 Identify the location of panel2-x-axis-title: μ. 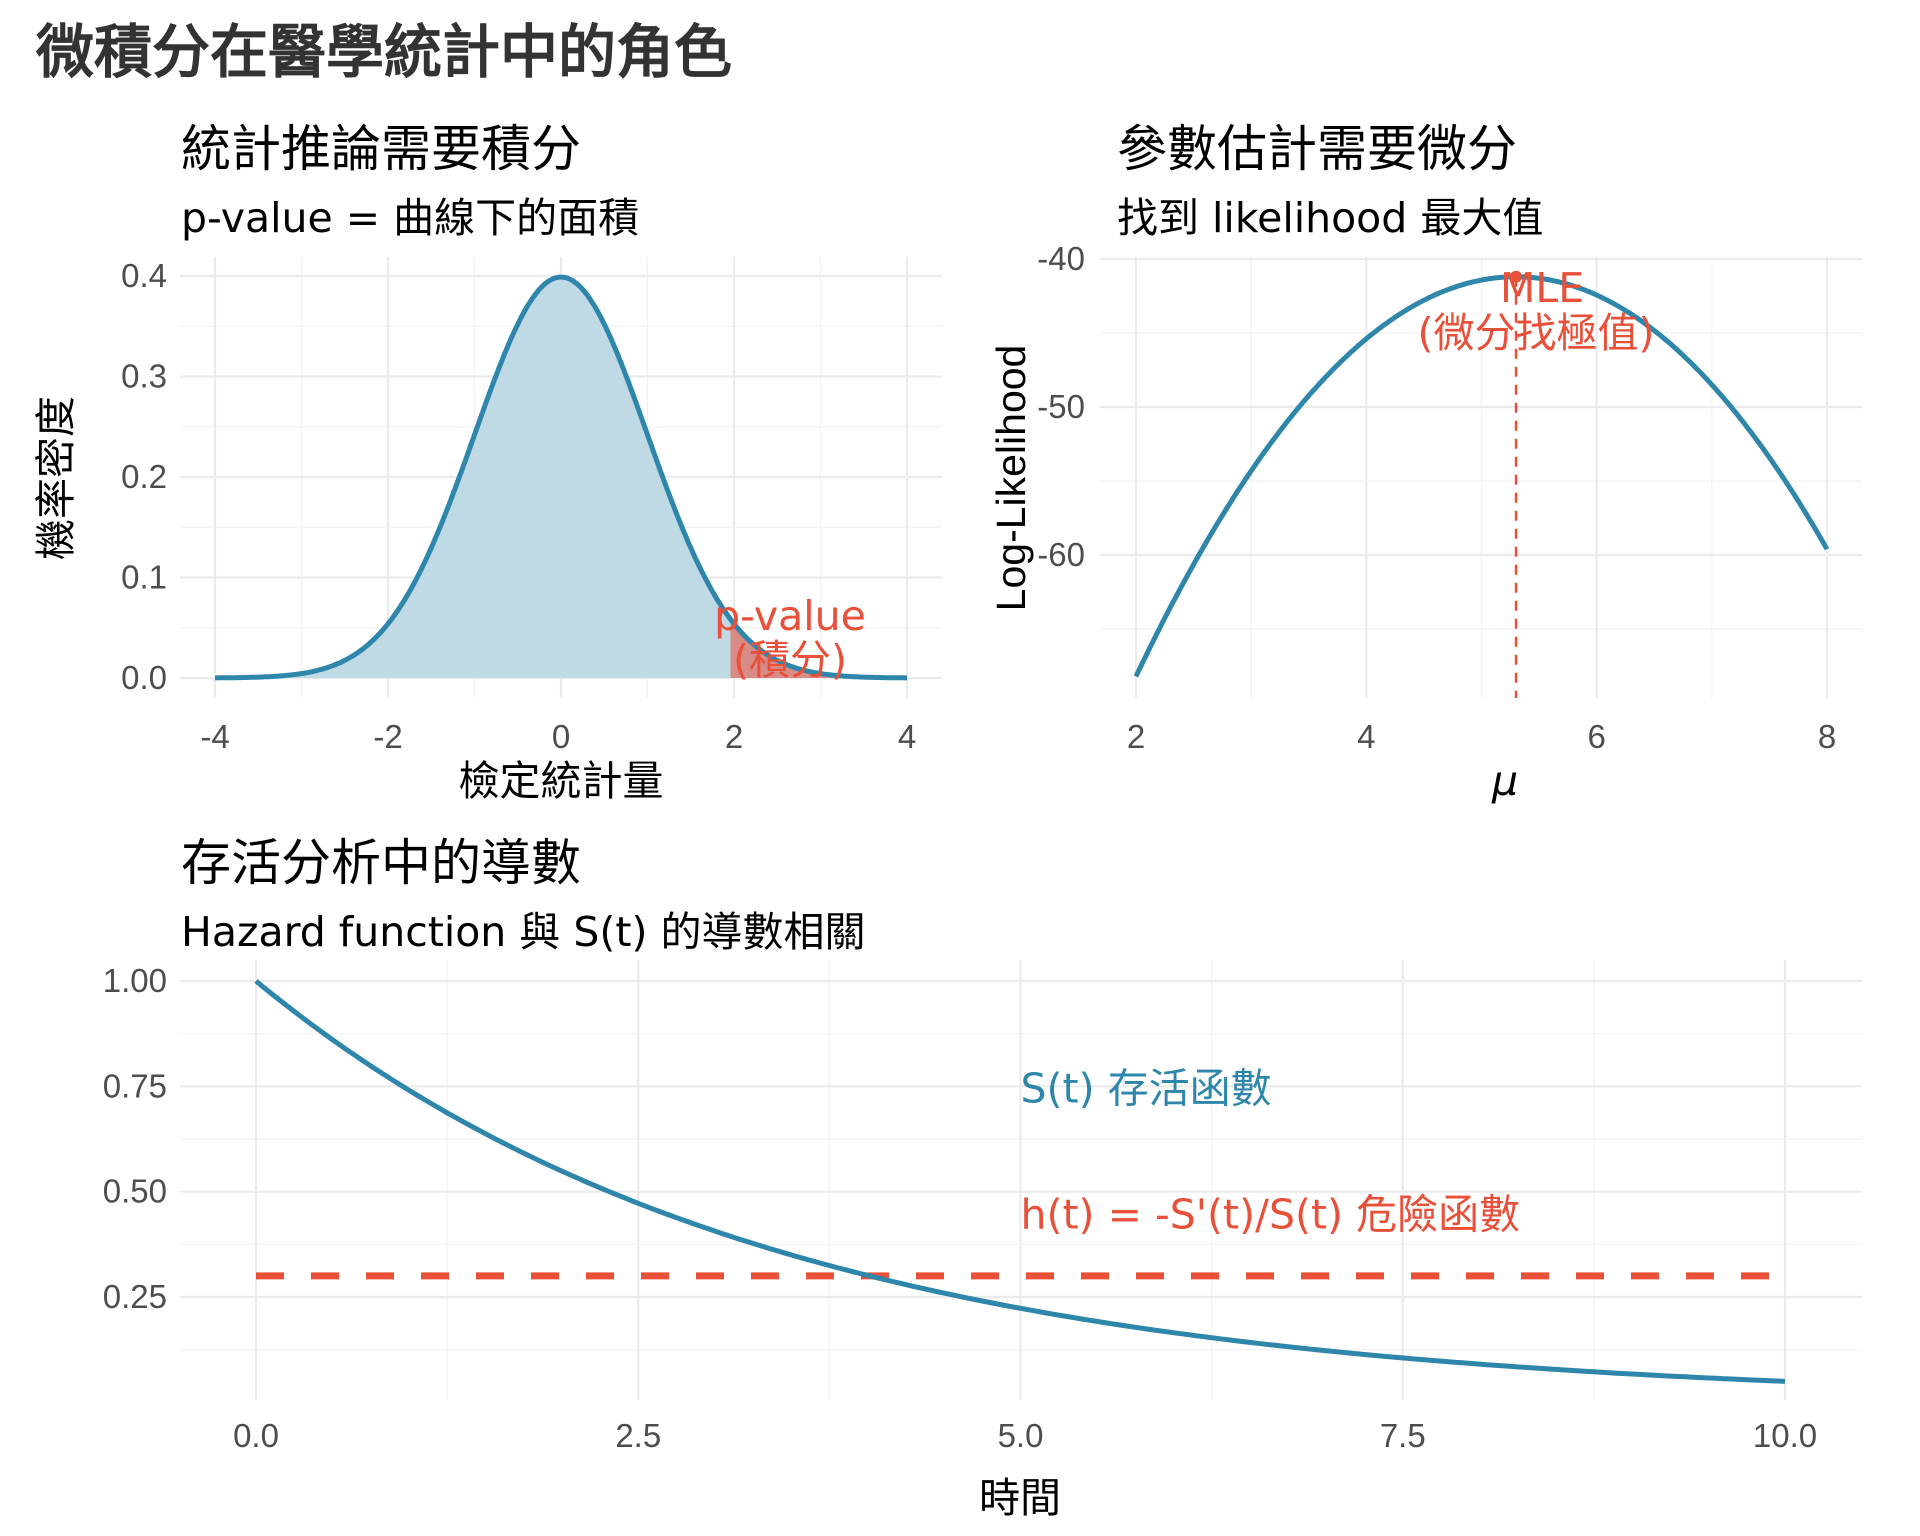
(1504, 781).